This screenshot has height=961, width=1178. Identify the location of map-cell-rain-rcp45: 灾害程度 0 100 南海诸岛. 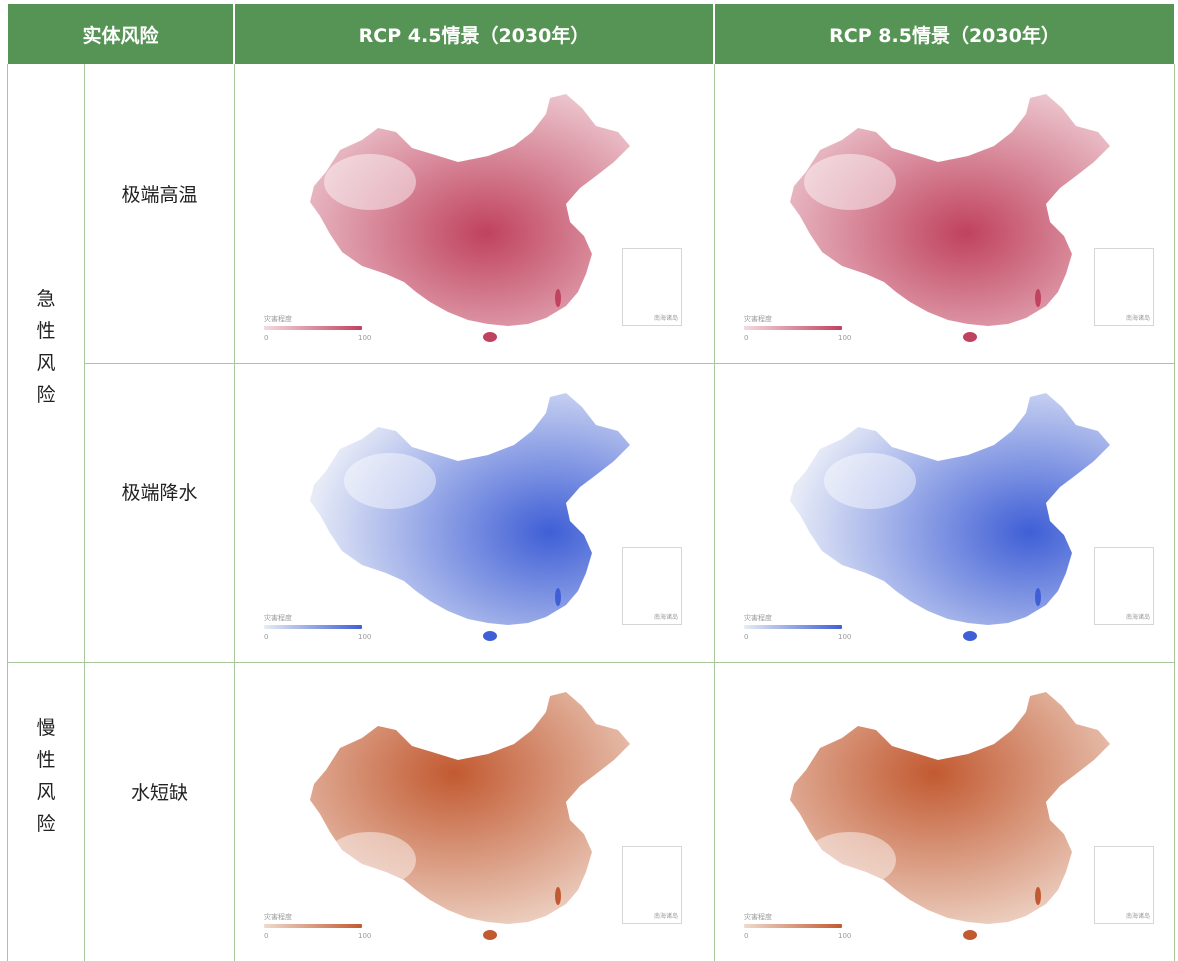
(474, 513).